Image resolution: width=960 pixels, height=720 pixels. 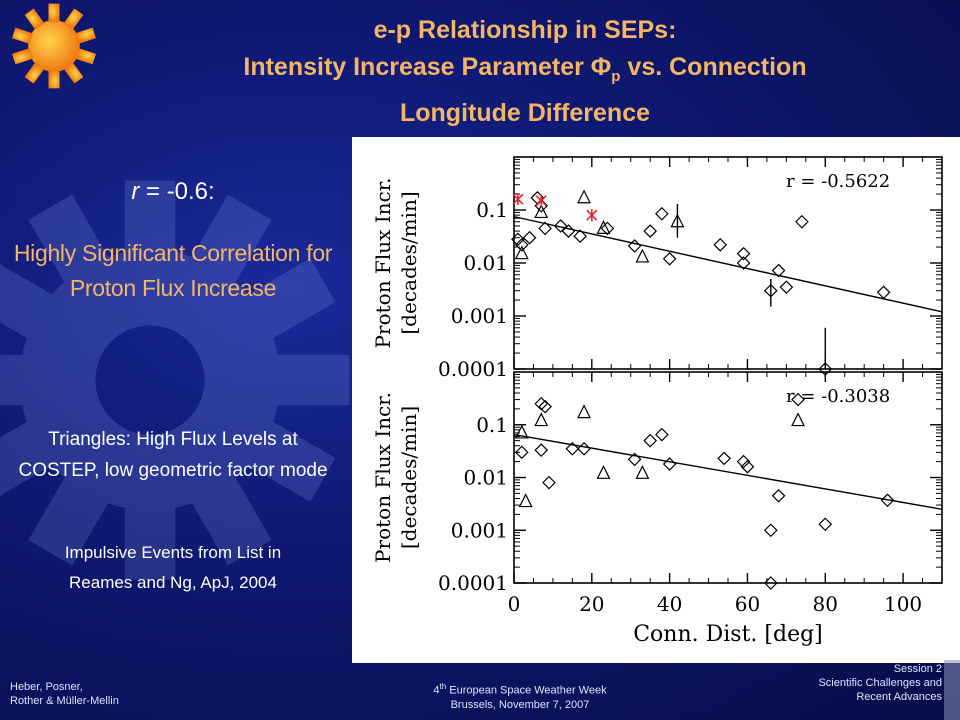 I want to click on x-axis-label: Conn. Dist. [deg], so click(x=728, y=634).